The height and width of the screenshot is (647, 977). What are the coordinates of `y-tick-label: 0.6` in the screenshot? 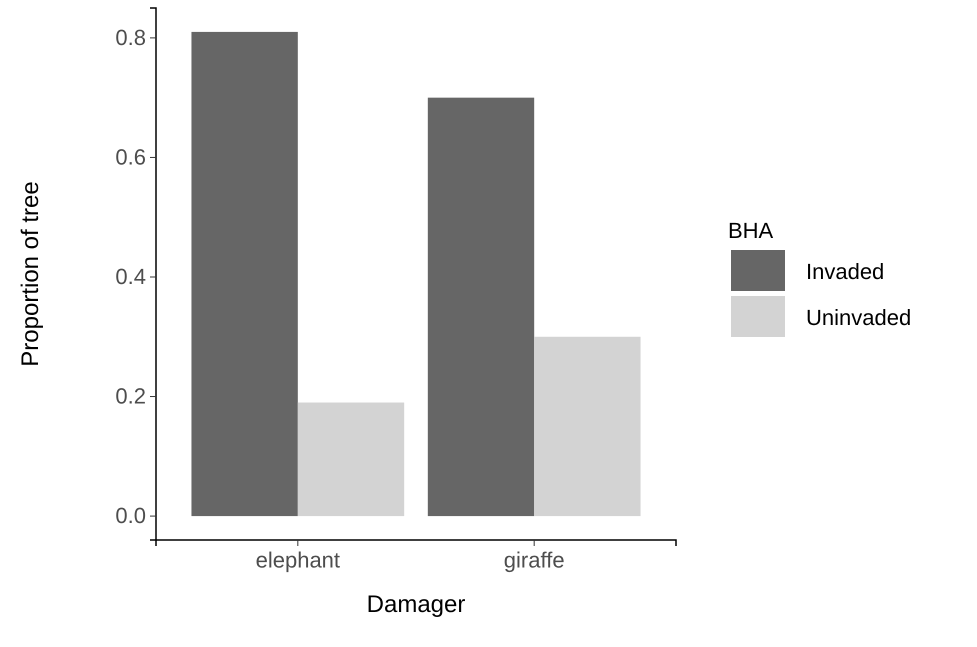 It's located at (130, 157).